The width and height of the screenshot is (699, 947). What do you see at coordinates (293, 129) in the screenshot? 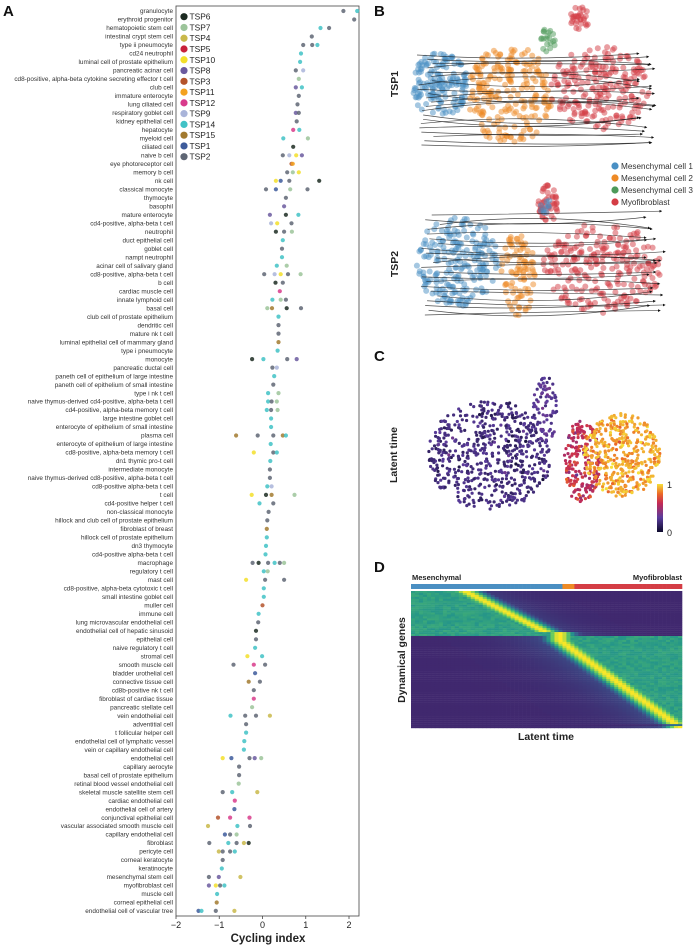
I see `data-point-tsp12` at bounding box center [293, 129].